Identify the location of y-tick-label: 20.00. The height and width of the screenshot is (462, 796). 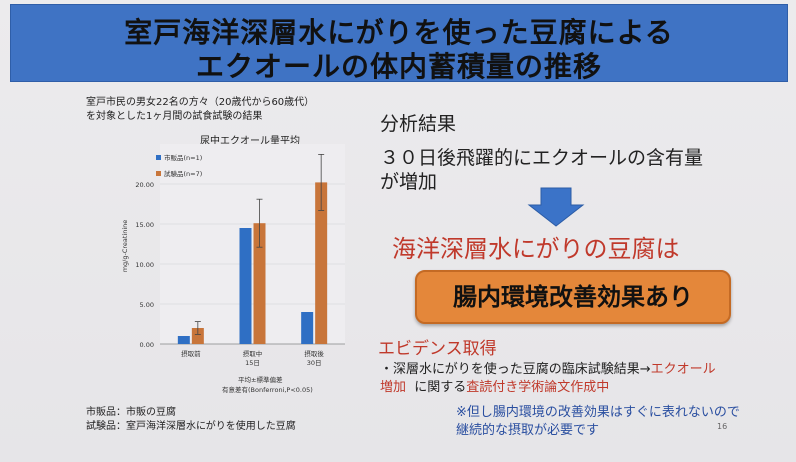
(144, 185).